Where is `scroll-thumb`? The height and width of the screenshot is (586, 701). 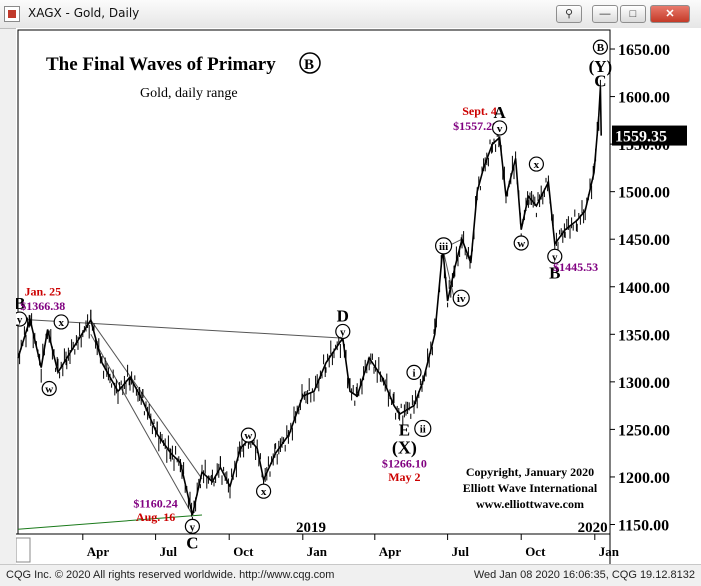 scroll-thumb is located at coordinates (23, 550).